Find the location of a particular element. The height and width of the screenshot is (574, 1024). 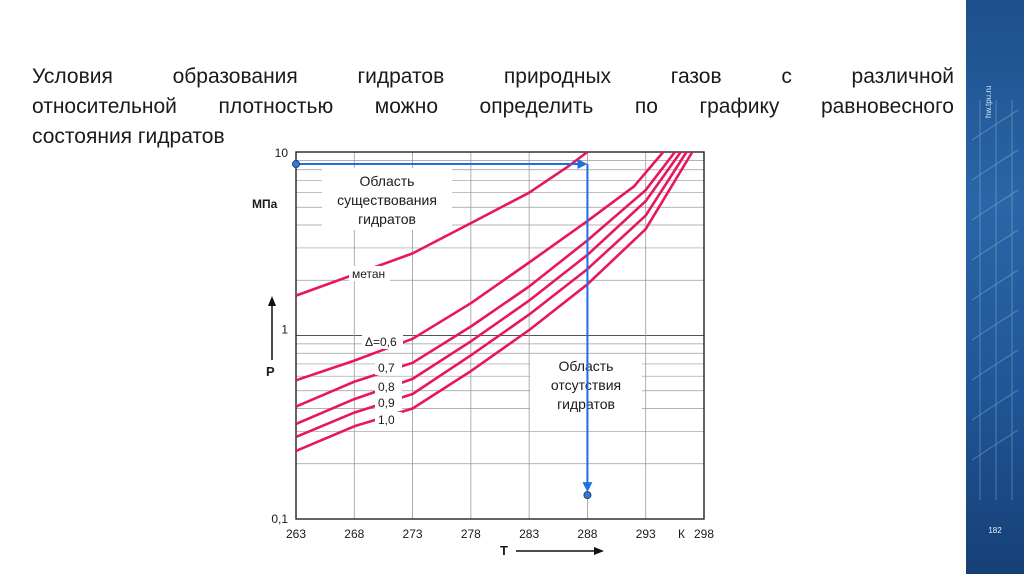

hydrate-zone-label: гидратов is located at coordinates (387, 219).